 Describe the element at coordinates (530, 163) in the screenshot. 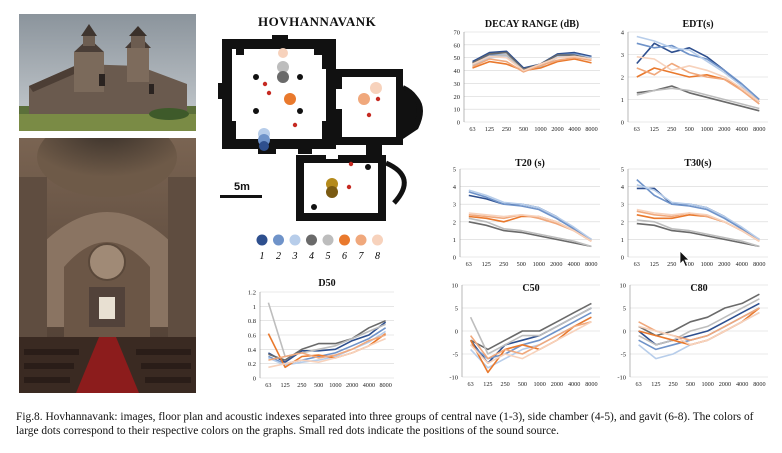

I see `chart-title: T20 (s)` at that location.